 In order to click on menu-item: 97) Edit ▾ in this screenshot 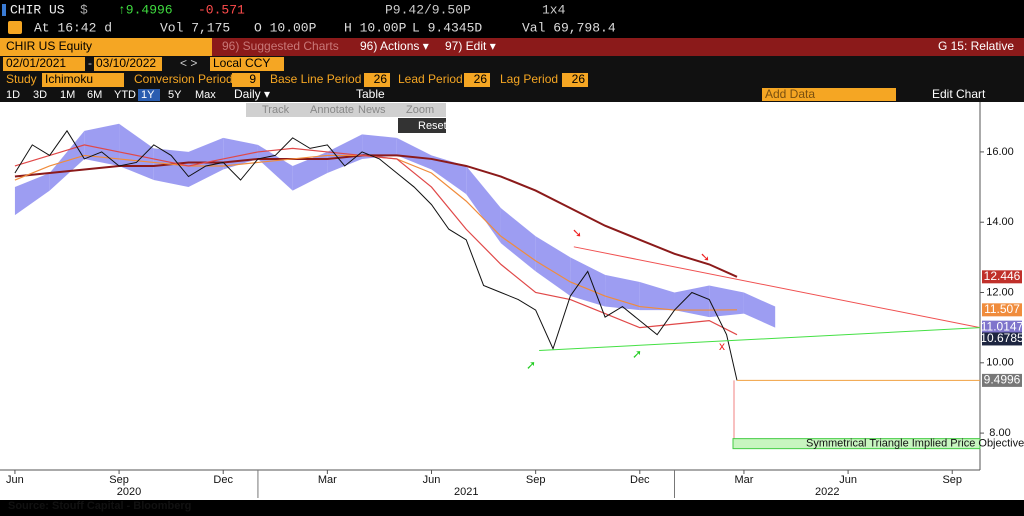, I will do `click(470, 46)`.